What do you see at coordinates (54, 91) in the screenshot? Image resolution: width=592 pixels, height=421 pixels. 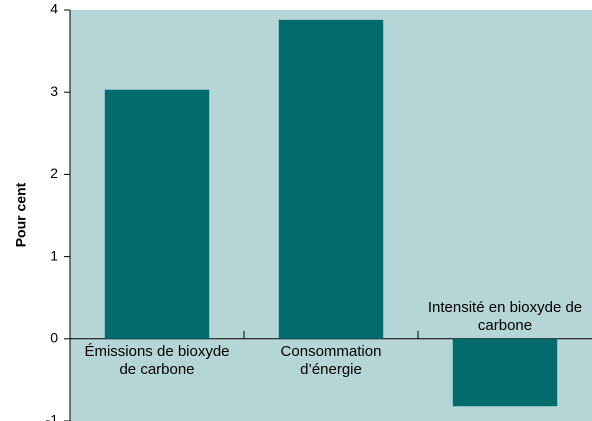 I see `y-tick-label: 3` at bounding box center [54, 91].